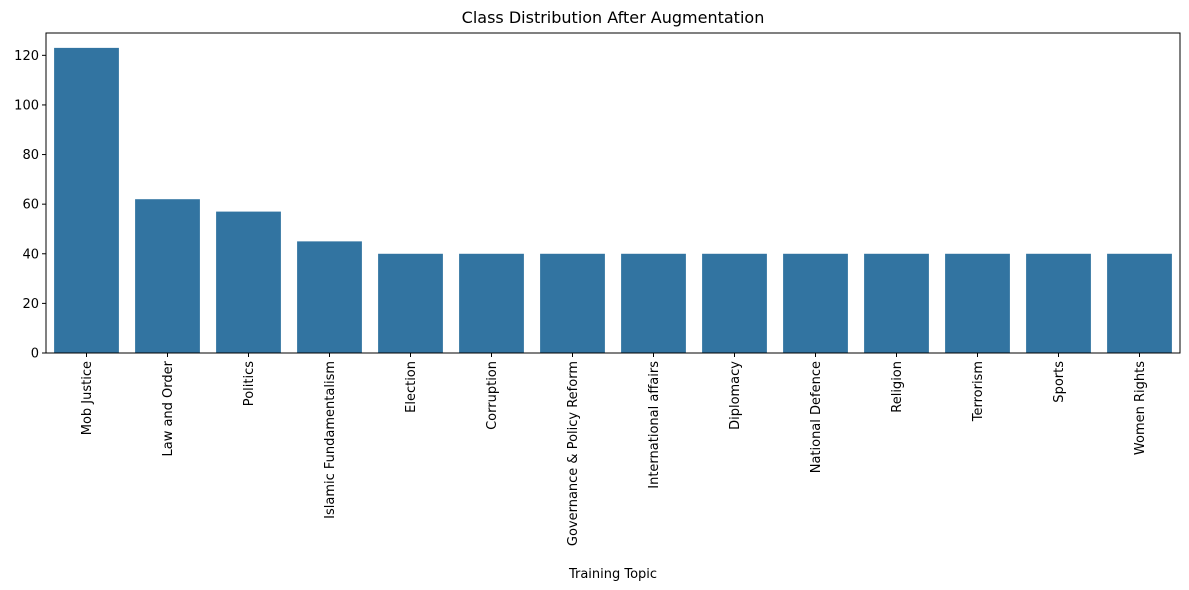  Describe the element at coordinates (30, 155) in the screenshot. I see `y-tick-label-4: 80` at that location.